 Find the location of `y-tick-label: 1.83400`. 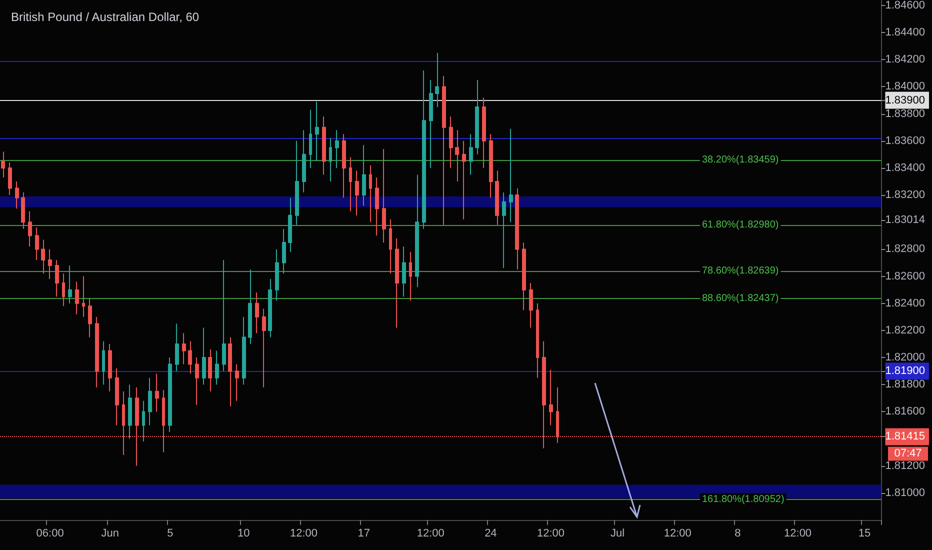

y-tick-label: 1.83400 is located at coordinates (905, 168).